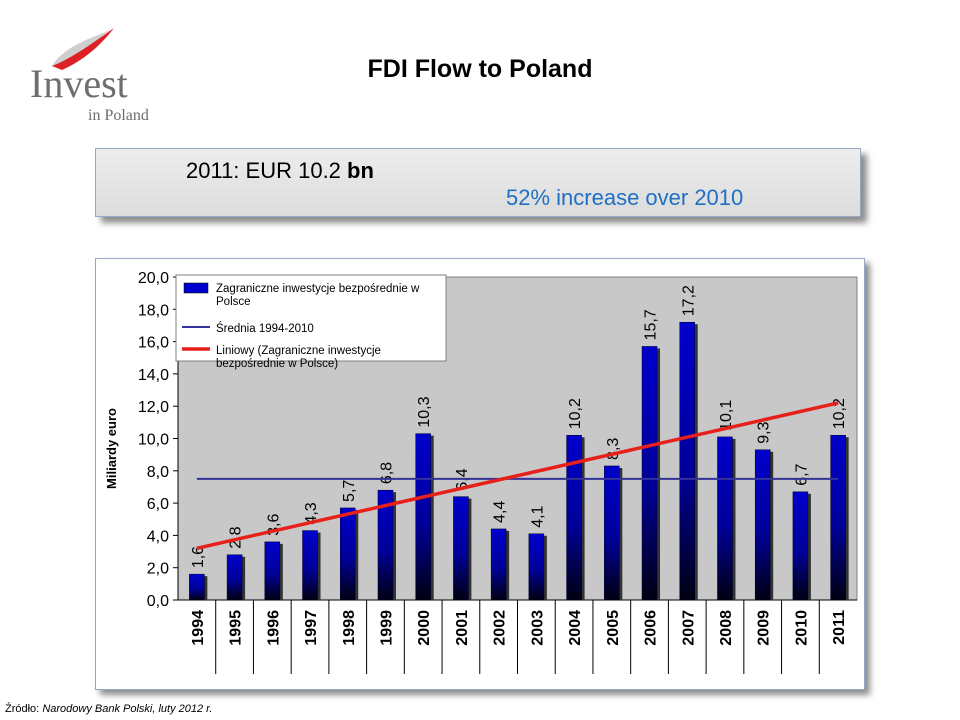 The height and width of the screenshot is (720, 960). I want to click on callout-headline: 2011: EUR 10.2 bn, so click(280, 171).